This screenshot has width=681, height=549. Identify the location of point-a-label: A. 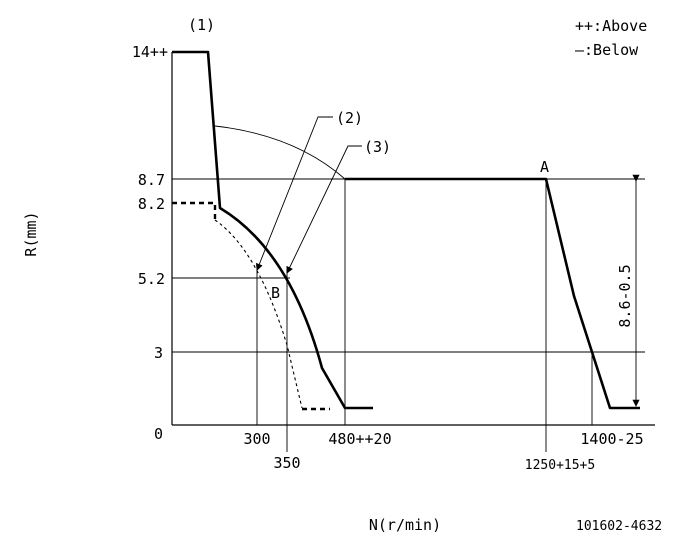
(544, 167).